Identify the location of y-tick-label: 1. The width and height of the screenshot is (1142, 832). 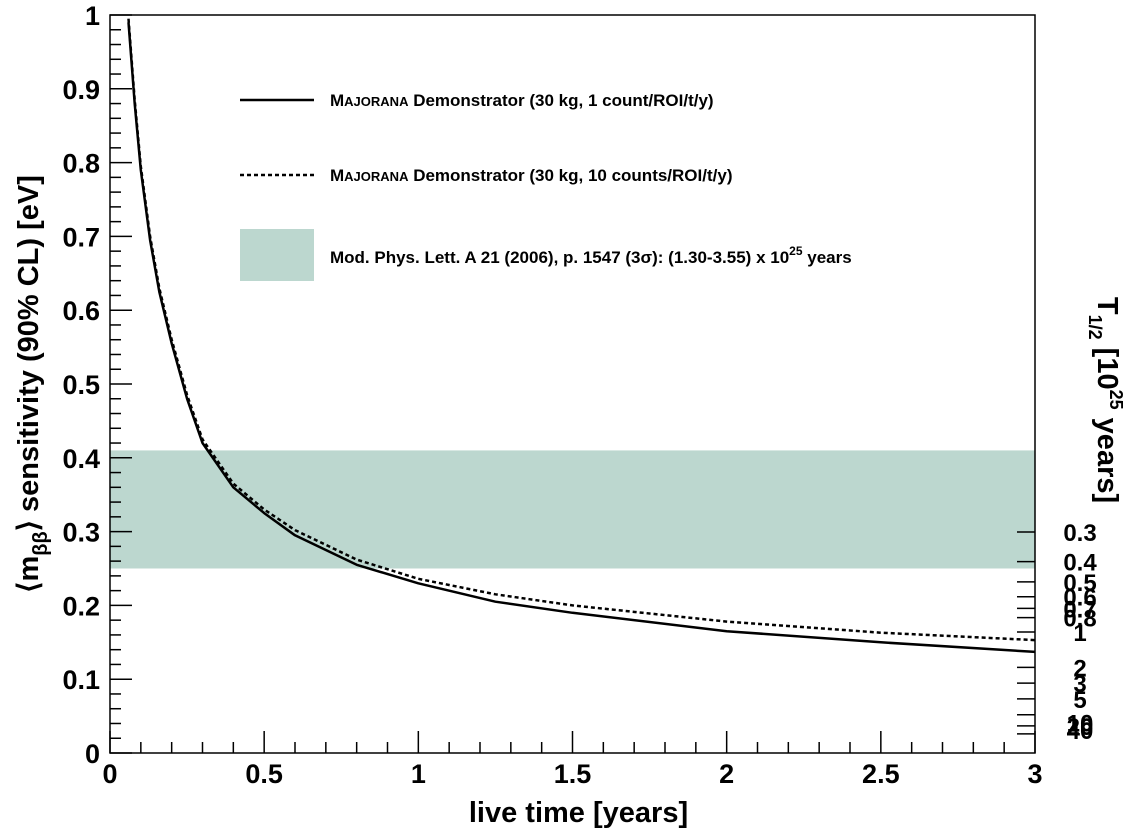
(92, 16).